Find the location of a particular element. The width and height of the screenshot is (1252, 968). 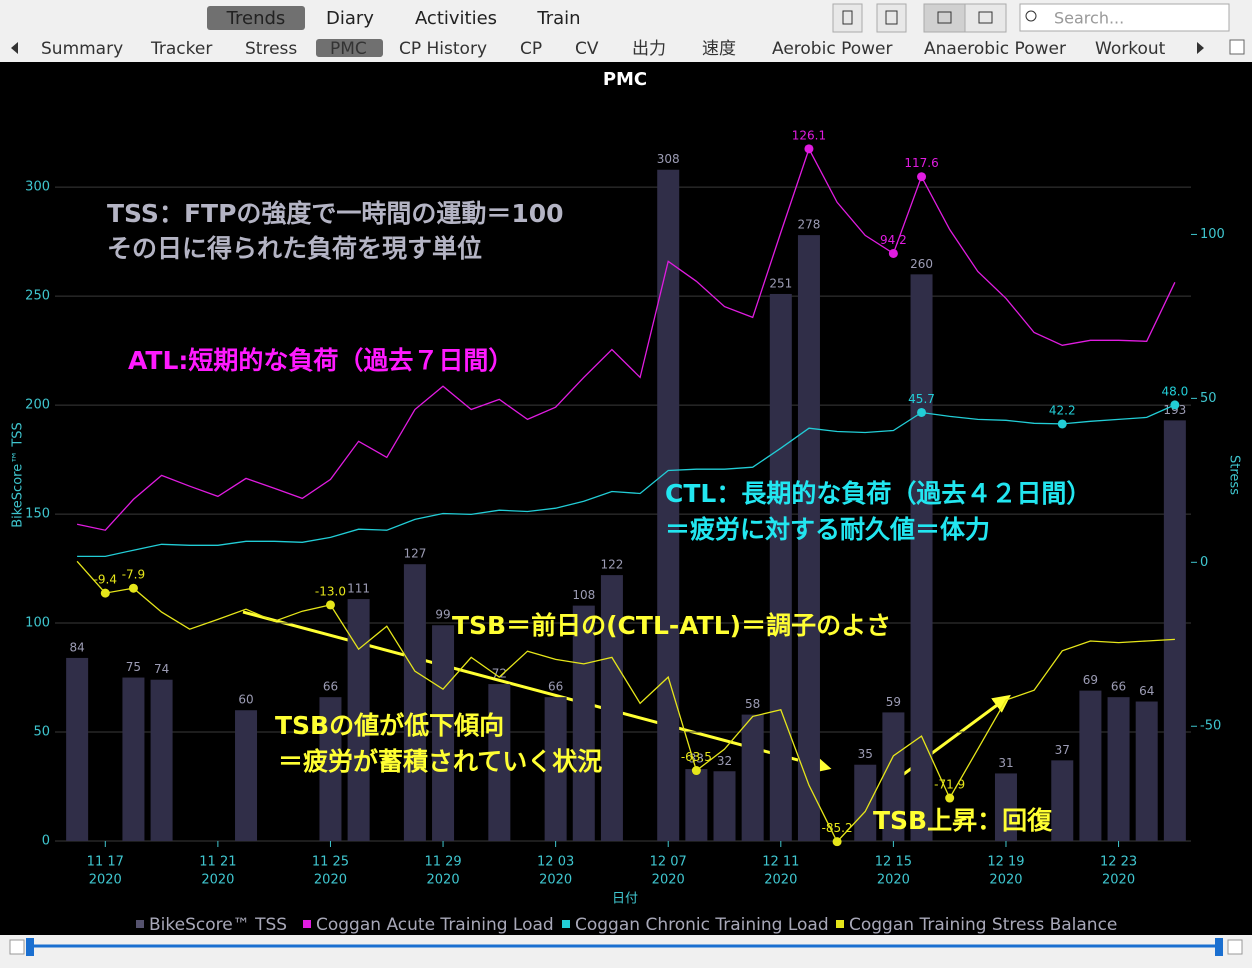

y-tick-label: 100 is located at coordinates (37, 623).